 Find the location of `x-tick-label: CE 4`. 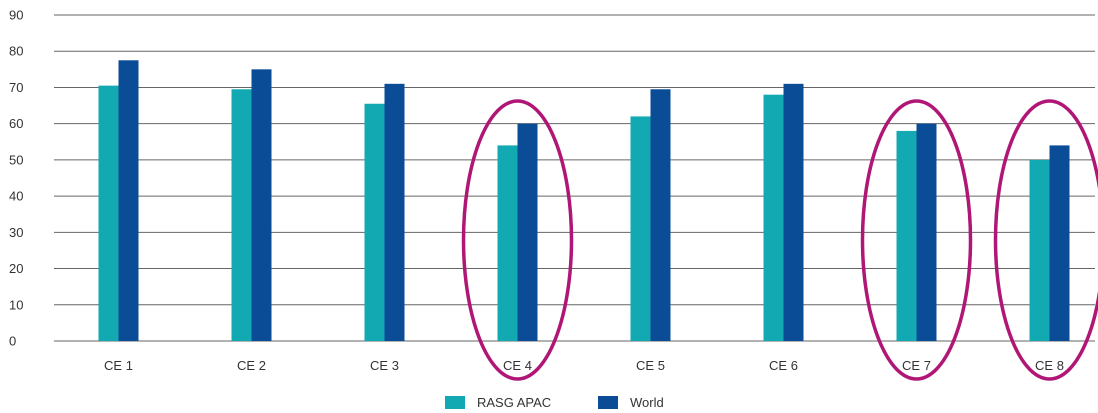

x-tick-label: CE 4 is located at coordinates (517, 365).